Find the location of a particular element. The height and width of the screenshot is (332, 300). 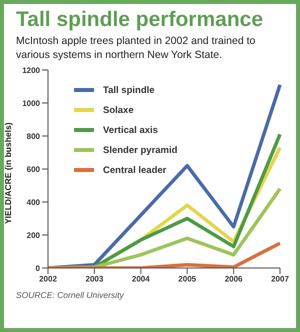

y-tick-label: 800 is located at coordinates (33, 136).